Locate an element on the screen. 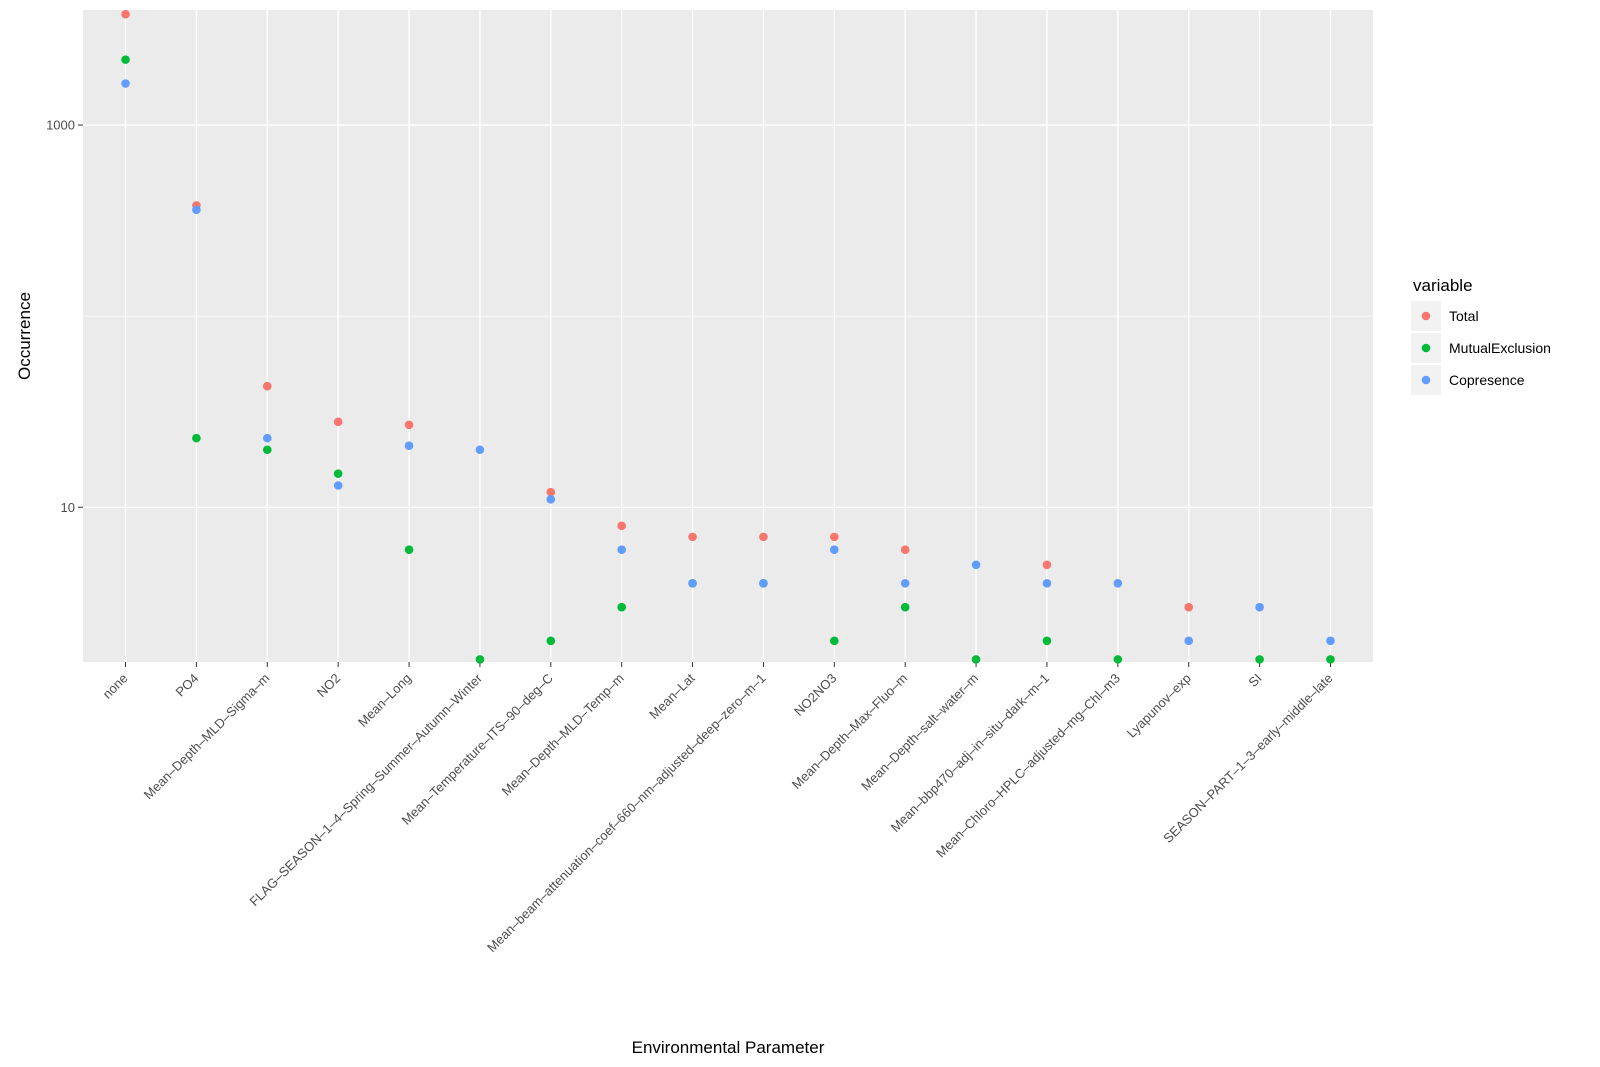  x-tick-label: Mean–Lat is located at coordinates (672, 696).